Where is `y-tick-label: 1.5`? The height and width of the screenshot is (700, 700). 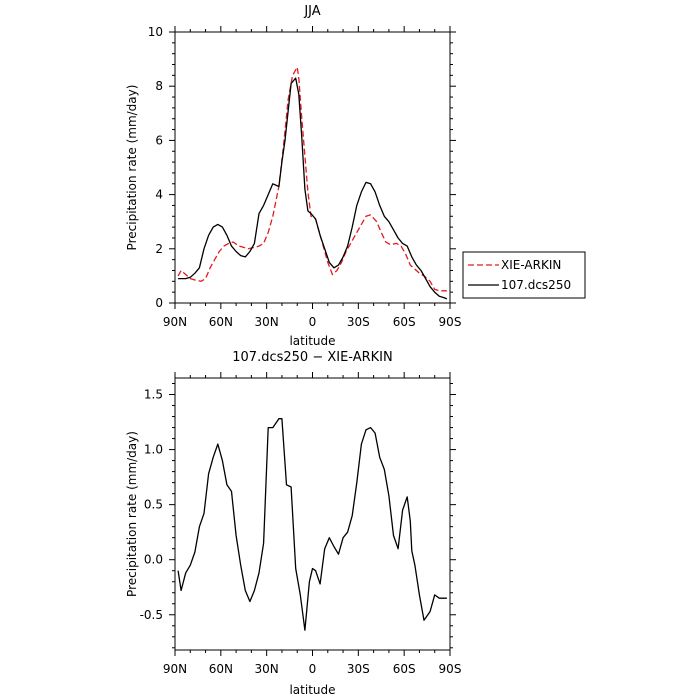 y-tick-label: 1.5 is located at coordinates (153, 395).